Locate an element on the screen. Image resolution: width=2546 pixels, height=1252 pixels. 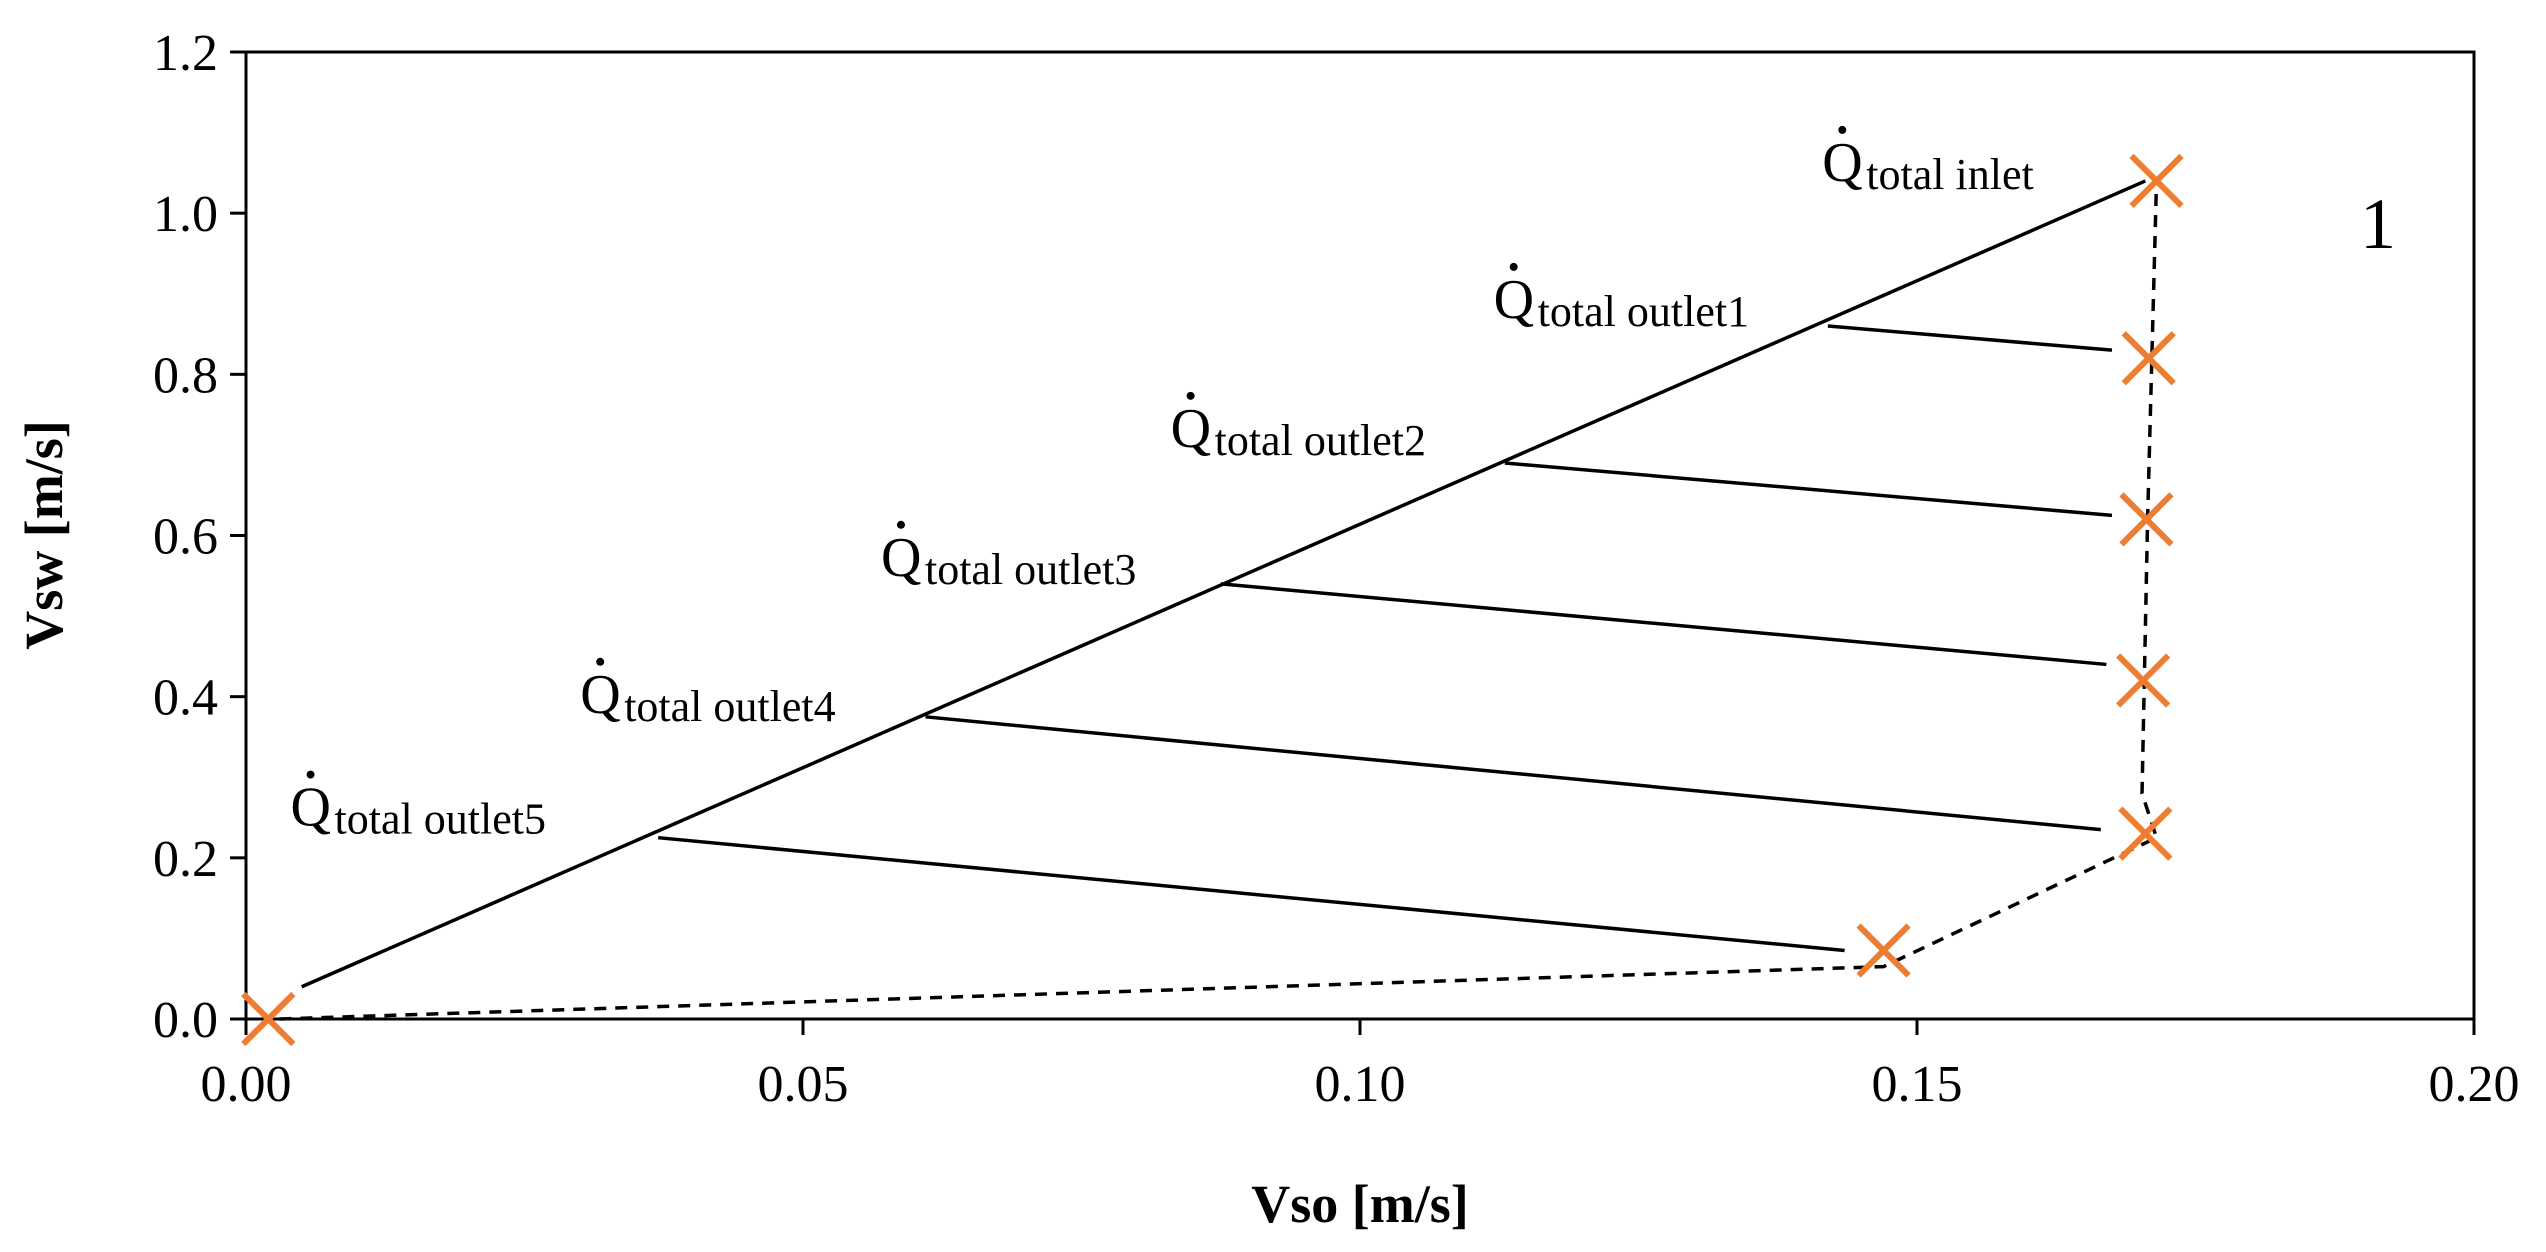
y-tick-label: 1.2 is located at coordinates (185, 53).